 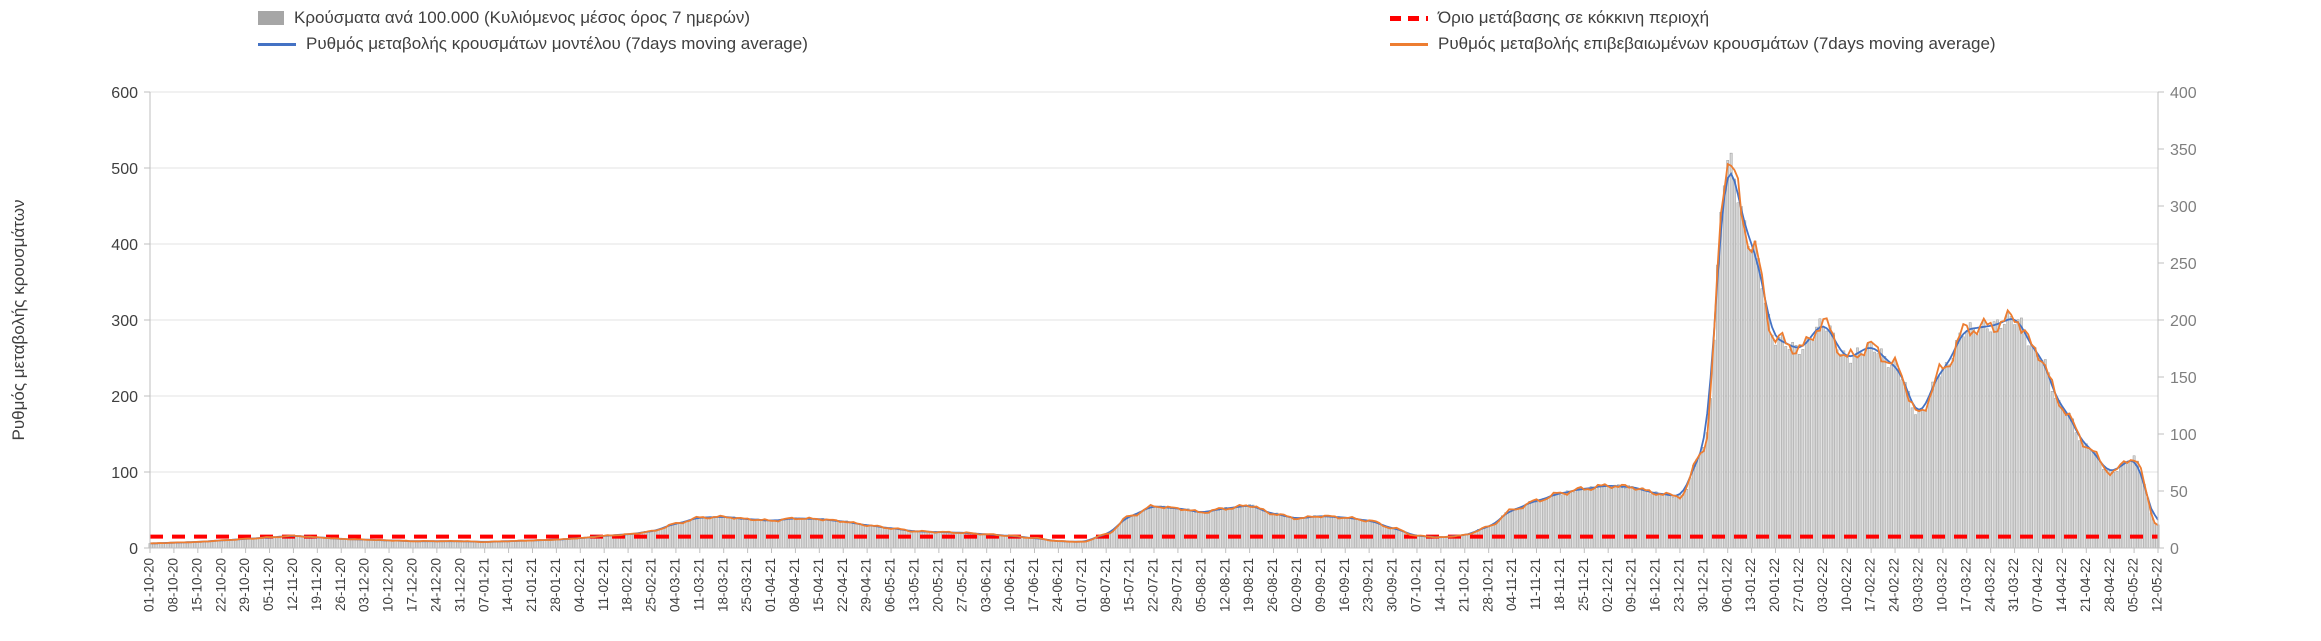 I want to click on svg-text: 26-11-20, so click(x=340, y=584).